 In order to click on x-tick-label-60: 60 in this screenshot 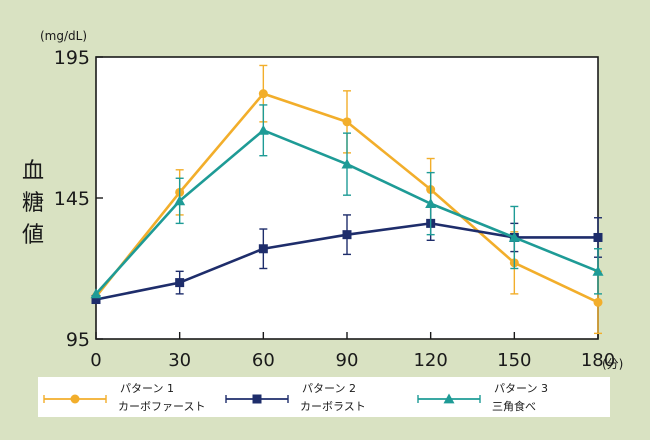, I will do `click(263, 360)`.